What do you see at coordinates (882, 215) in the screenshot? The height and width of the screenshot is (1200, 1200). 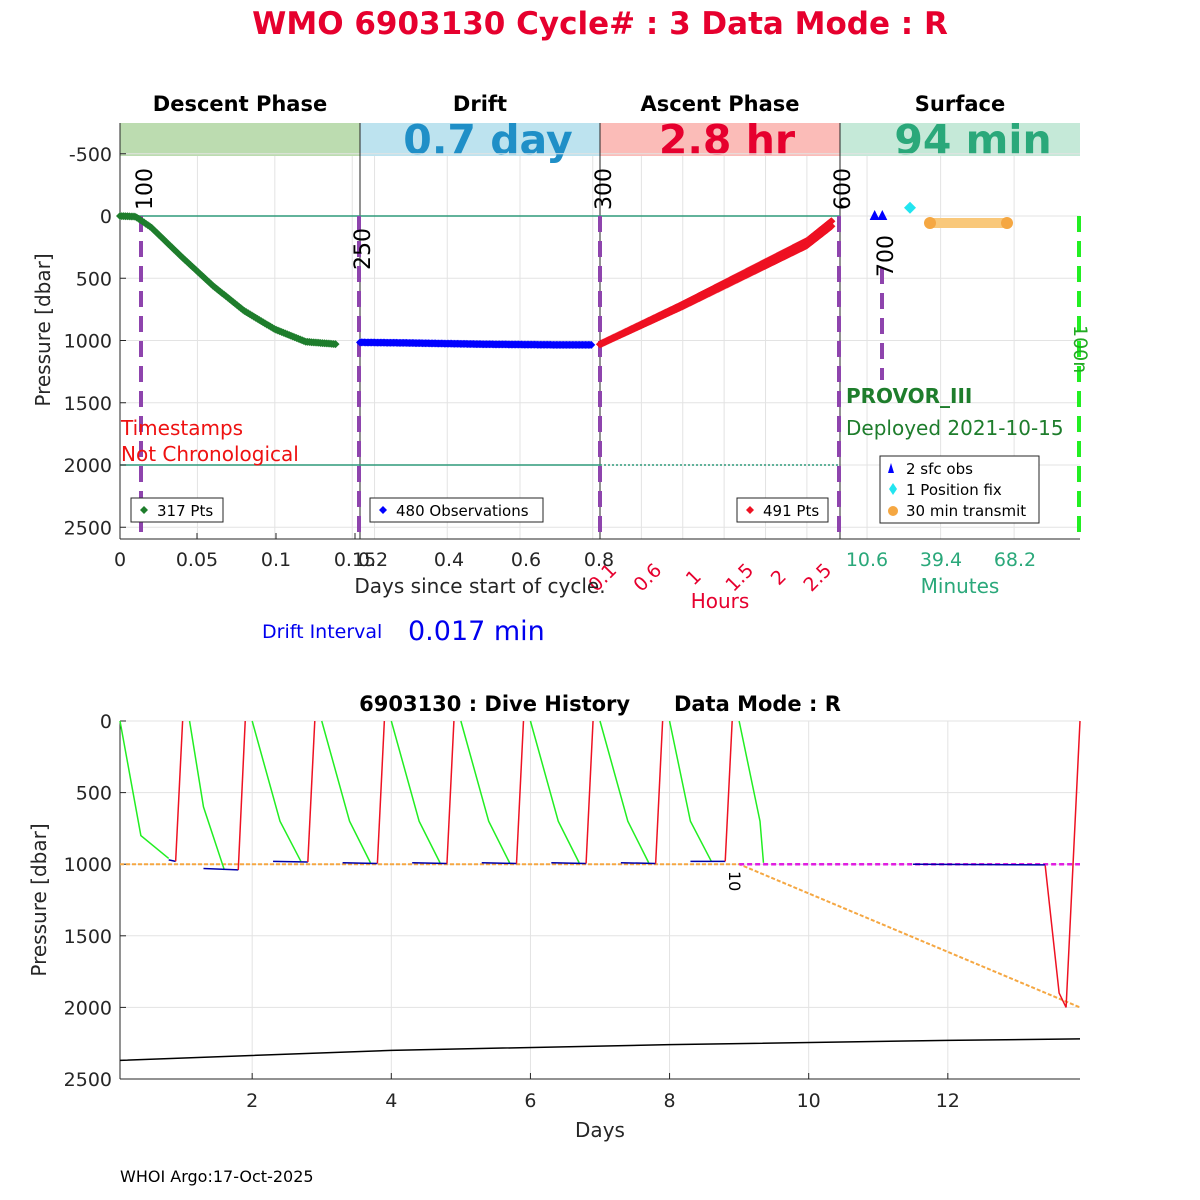 I see `surface-obs-point` at bounding box center [882, 215].